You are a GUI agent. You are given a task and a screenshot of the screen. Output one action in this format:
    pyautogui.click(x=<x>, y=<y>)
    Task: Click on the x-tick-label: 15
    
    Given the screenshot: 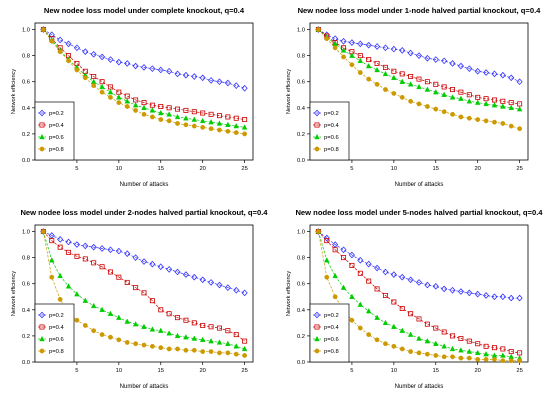 What is the action you would take?
    pyautogui.click(x=436, y=371)
    